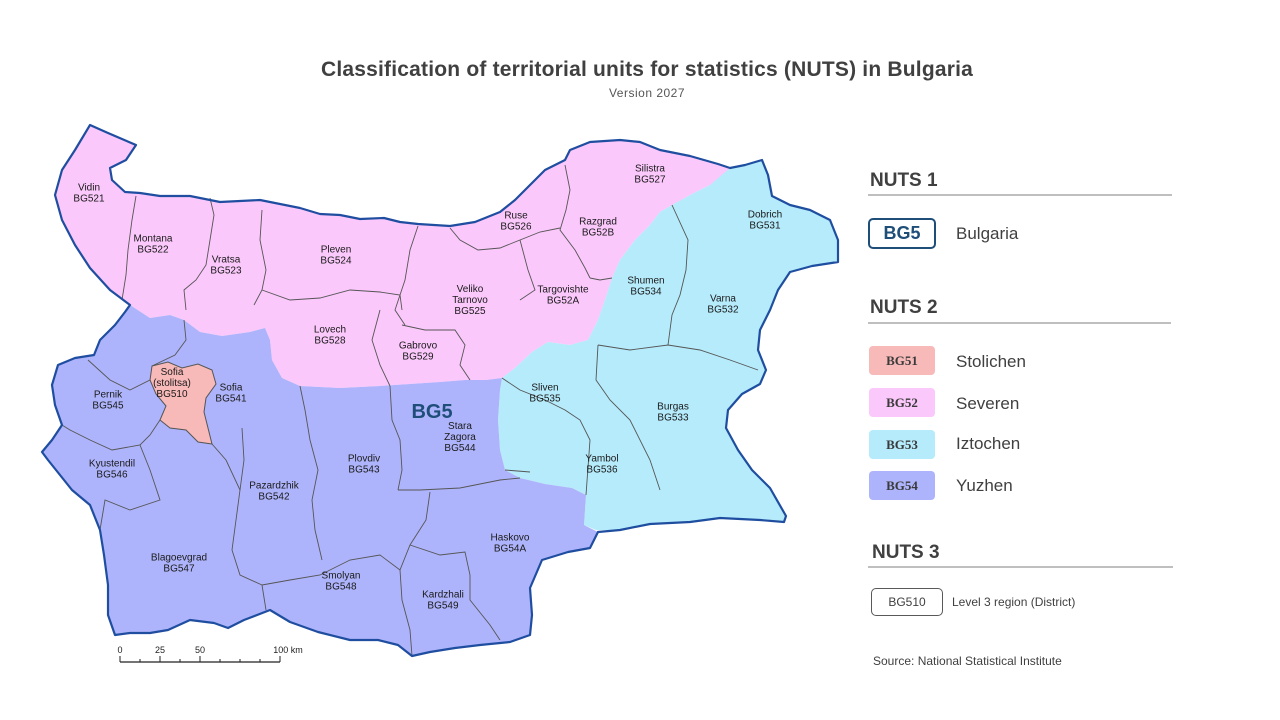 Image resolution: width=1280 pixels, height=720 pixels. I want to click on region-name: Ruse, so click(516, 216).